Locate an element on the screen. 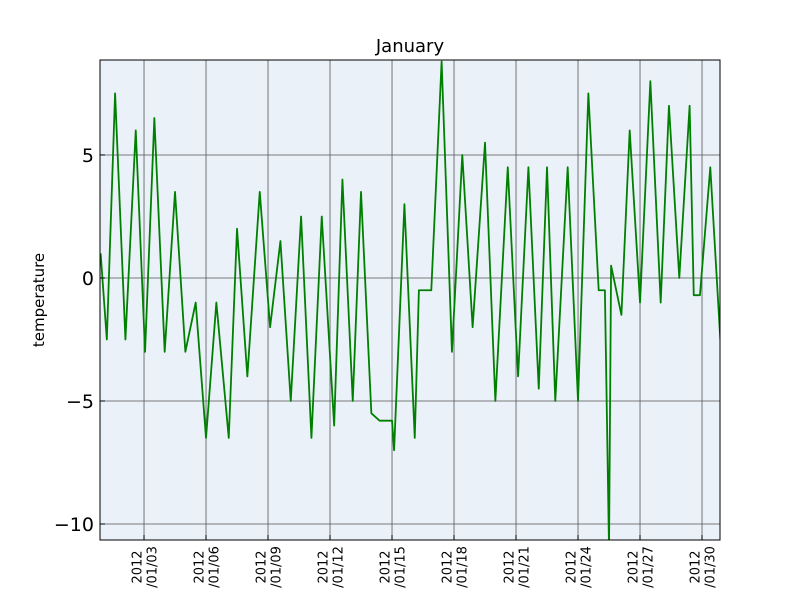 The image size is (800, 600). y-tick-label: 0 is located at coordinates (88, 279).